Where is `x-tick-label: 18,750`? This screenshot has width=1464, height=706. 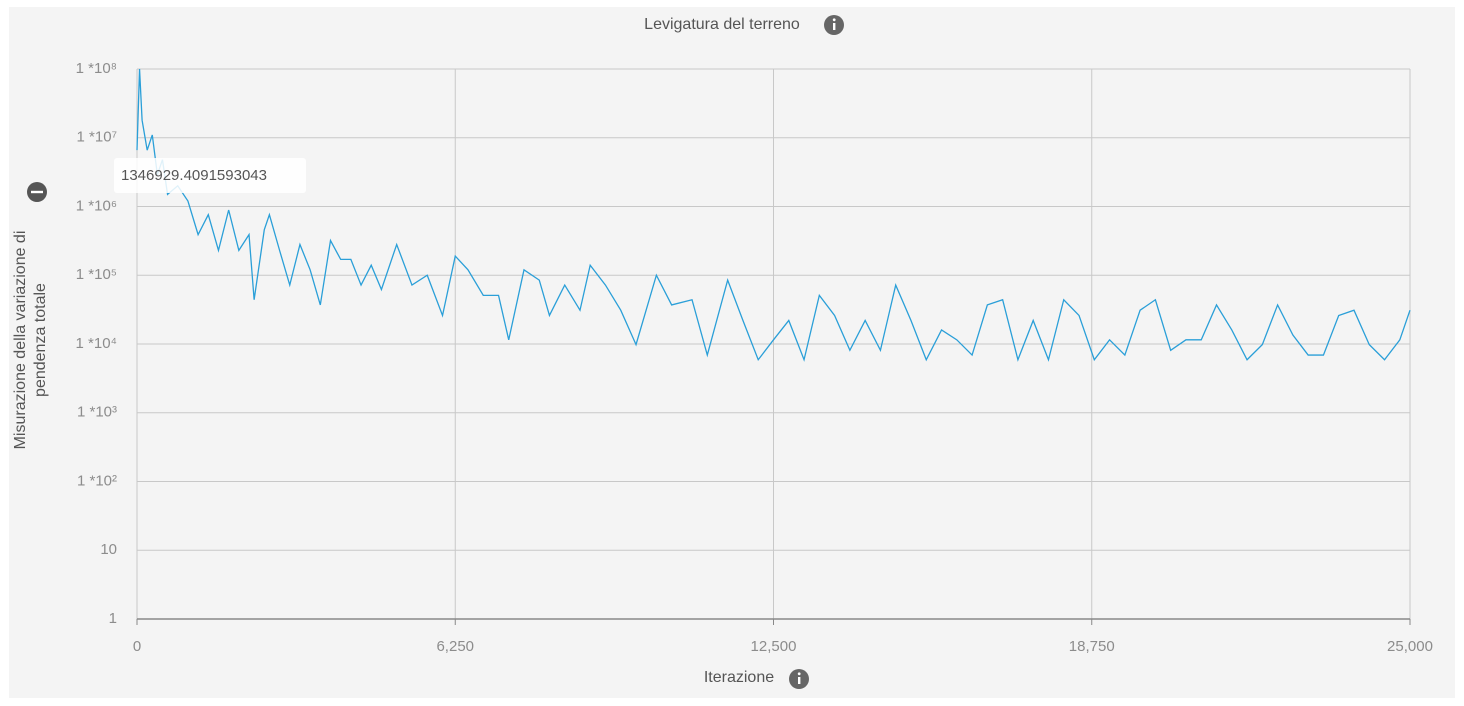 x-tick-label: 18,750 is located at coordinates (1092, 646).